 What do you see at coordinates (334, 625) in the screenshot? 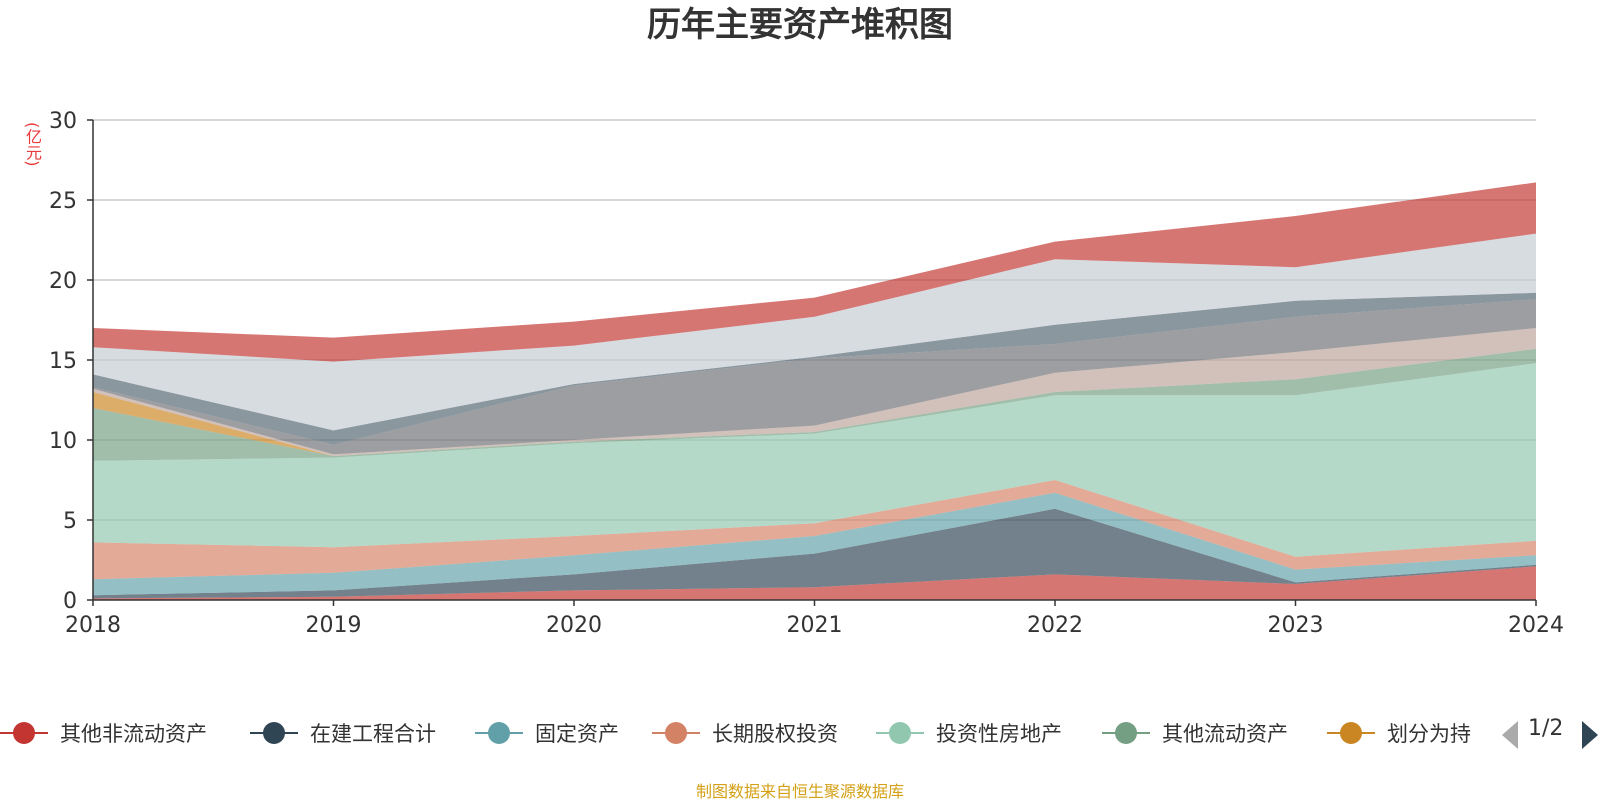
I see `x-tick-label-2019: 2019` at bounding box center [334, 625].